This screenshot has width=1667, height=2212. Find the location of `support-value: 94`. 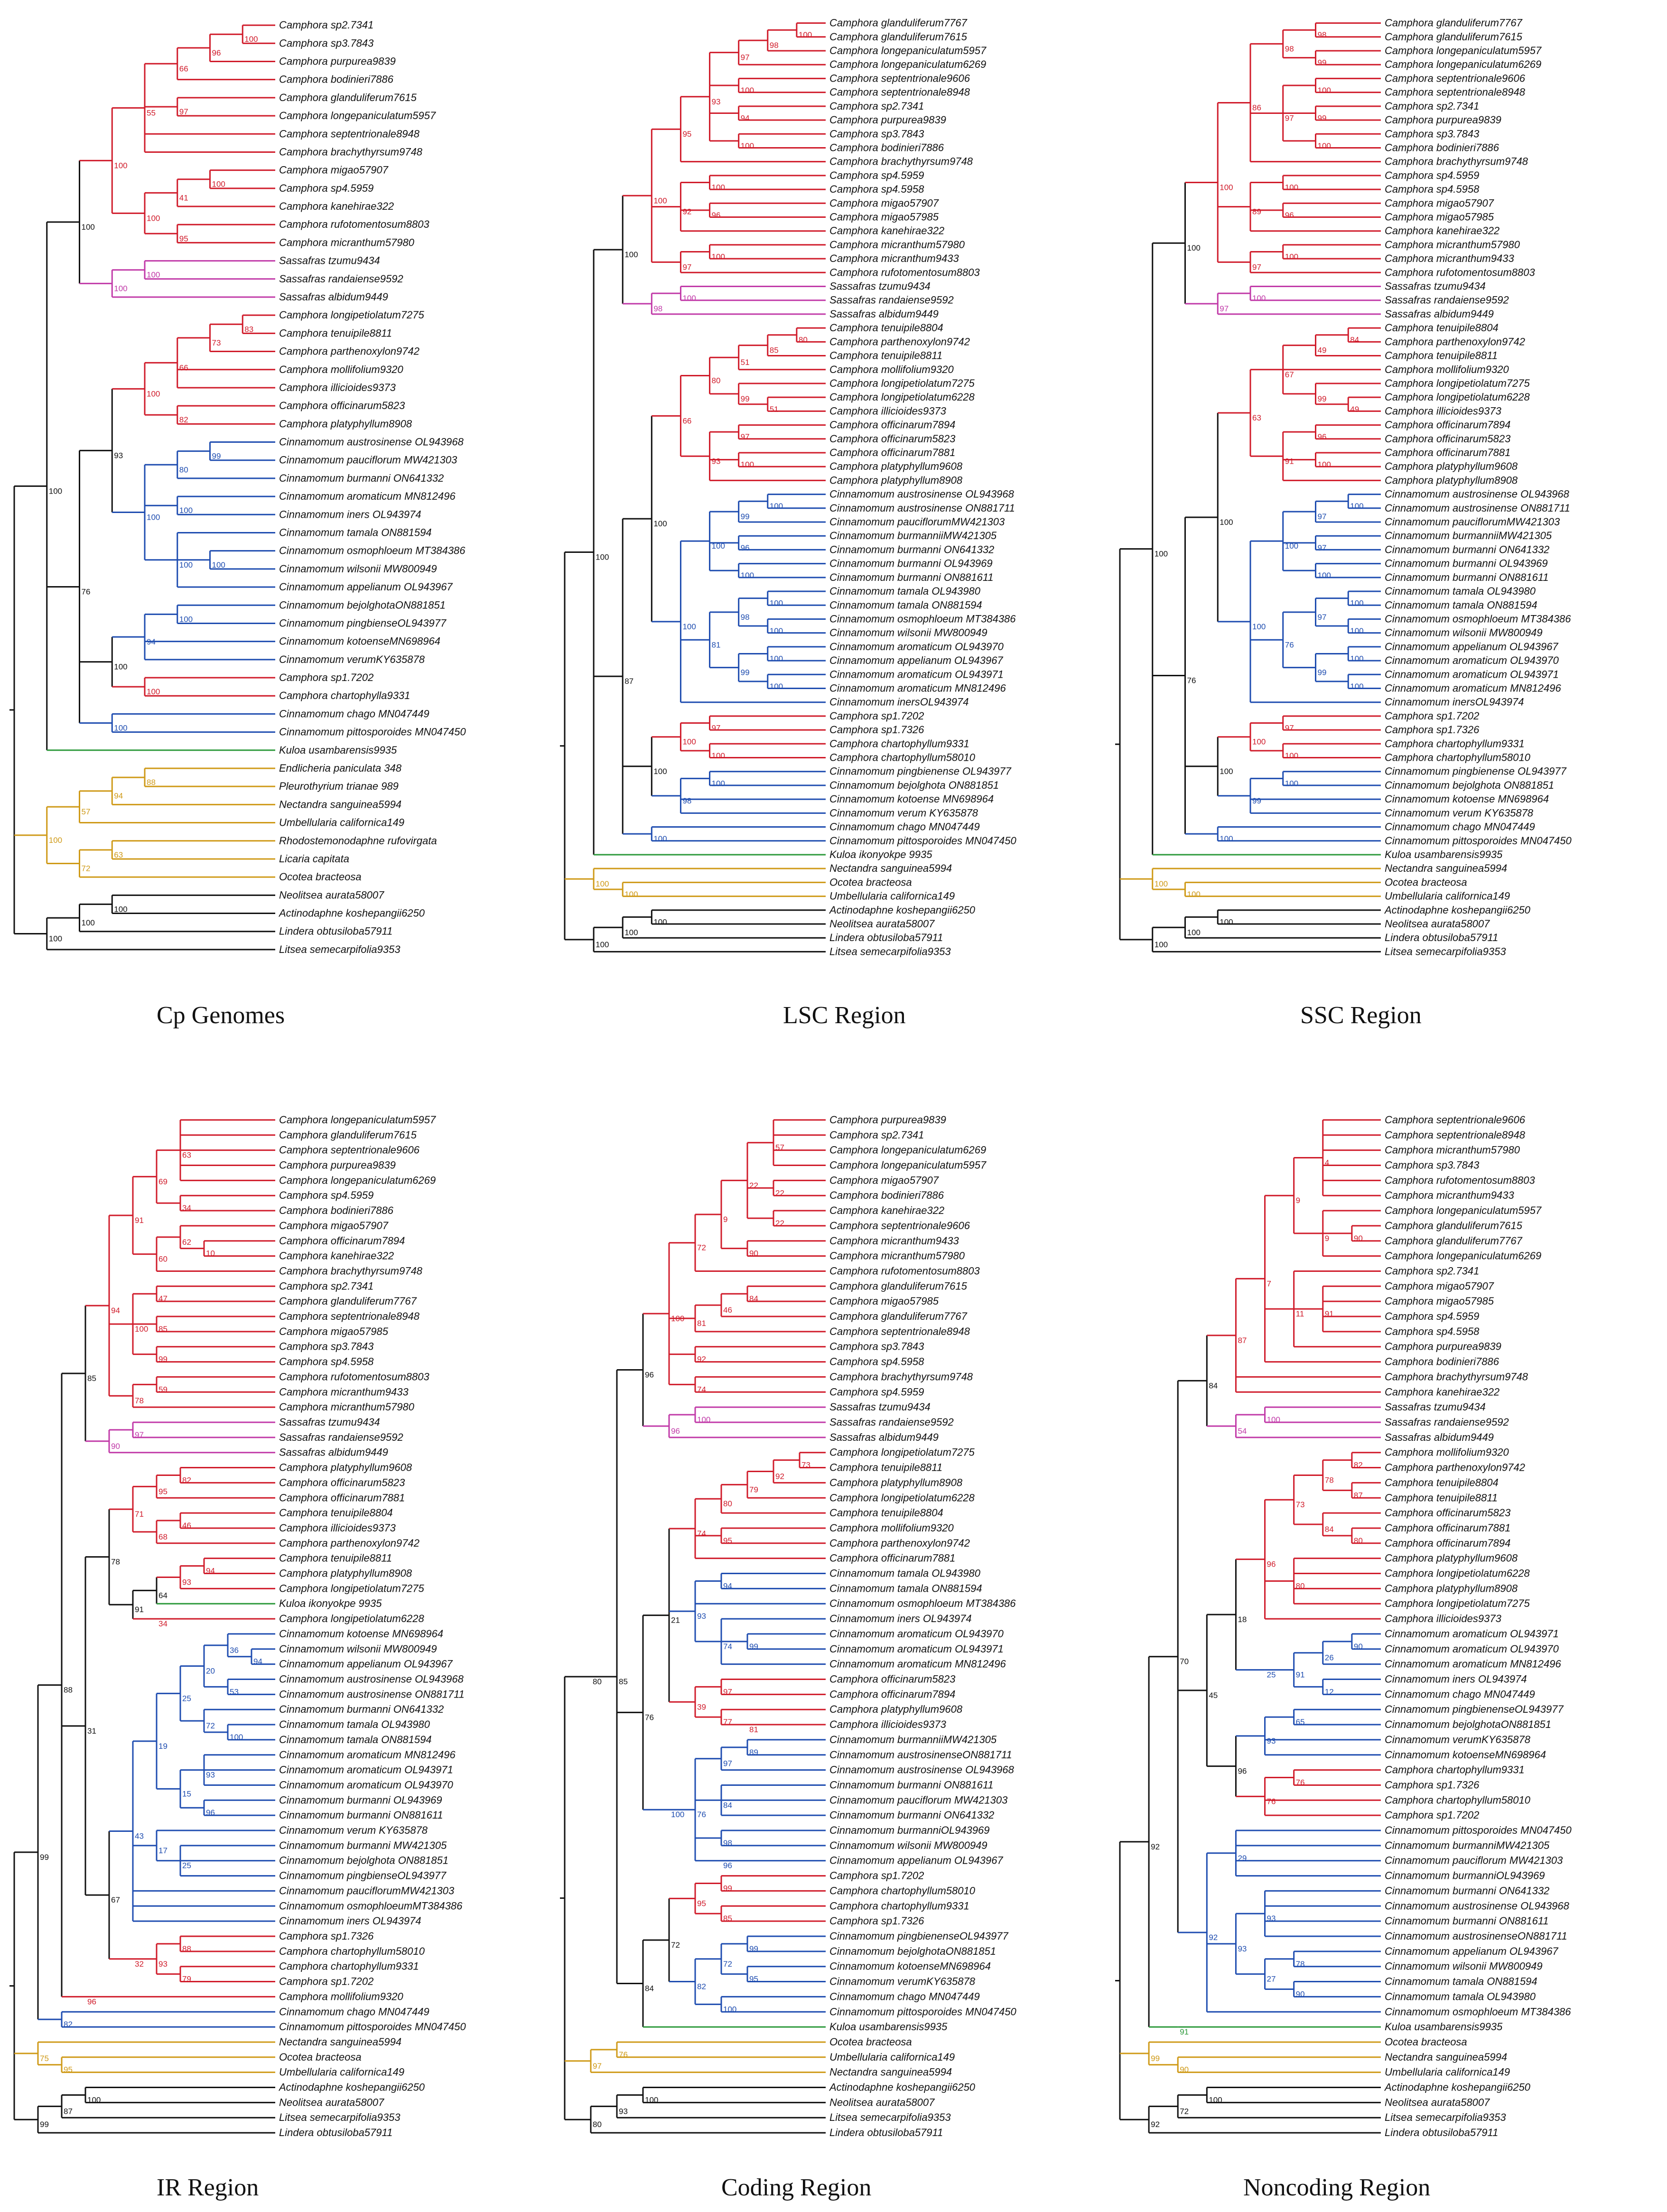

support-value: 94 is located at coordinates (115, 1310).